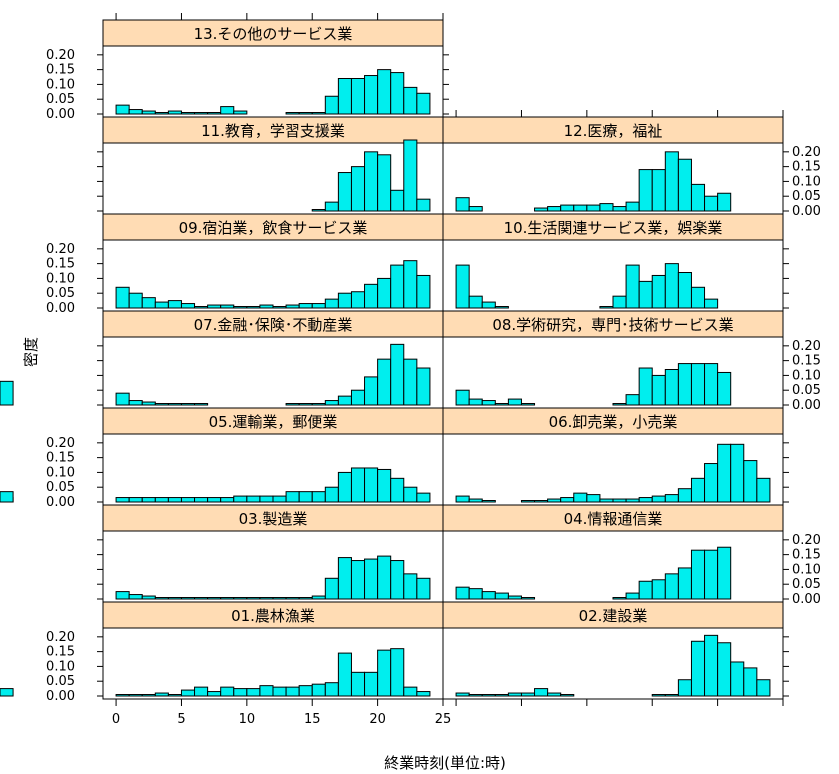  Describe the element at coordinates (247, 719) in the screenshot. I see `x-tick-label-2: 10` at that location.